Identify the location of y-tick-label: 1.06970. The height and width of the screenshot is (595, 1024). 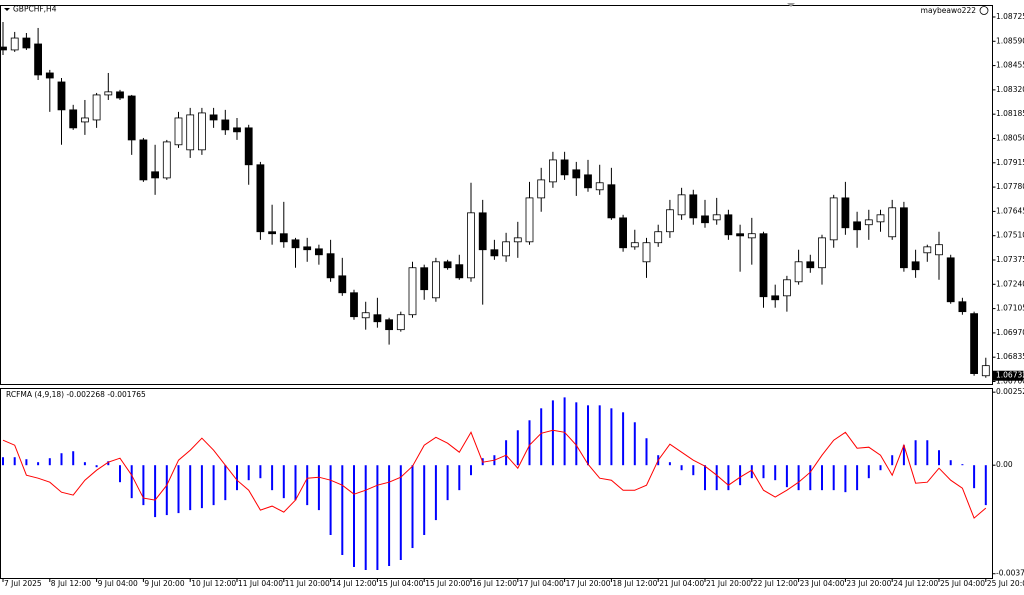
(1010, 332).